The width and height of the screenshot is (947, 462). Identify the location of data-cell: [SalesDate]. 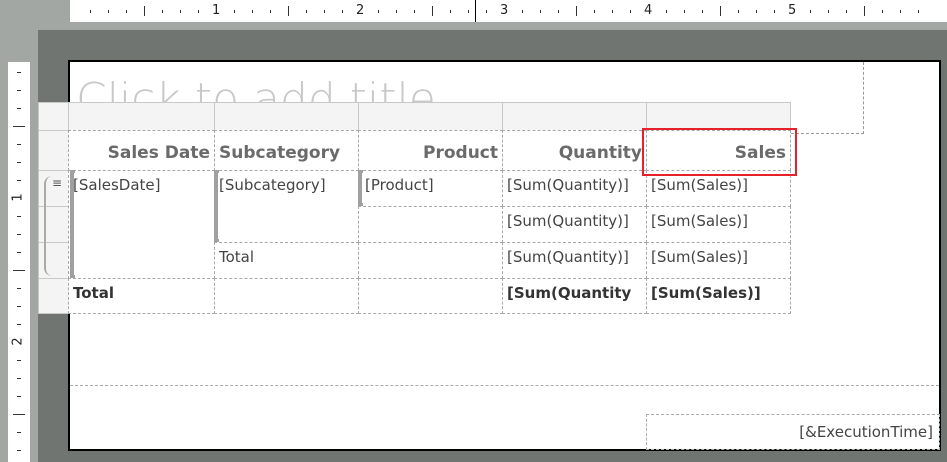
(141, 224).